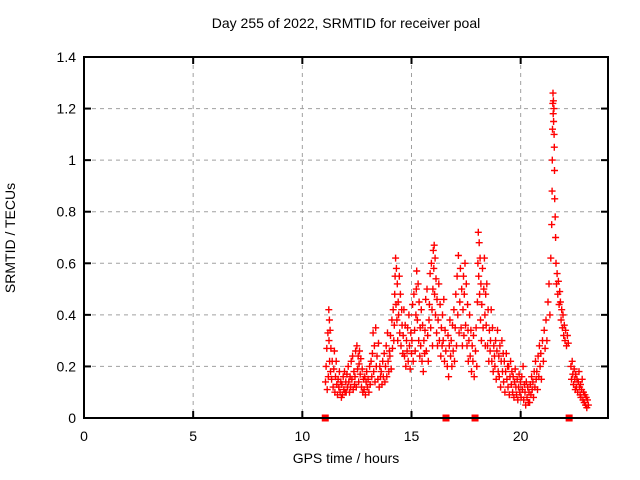 The width and height of the screenshot is (640, 480). I want to click on x-tick-label: 10, so click(303, 436).